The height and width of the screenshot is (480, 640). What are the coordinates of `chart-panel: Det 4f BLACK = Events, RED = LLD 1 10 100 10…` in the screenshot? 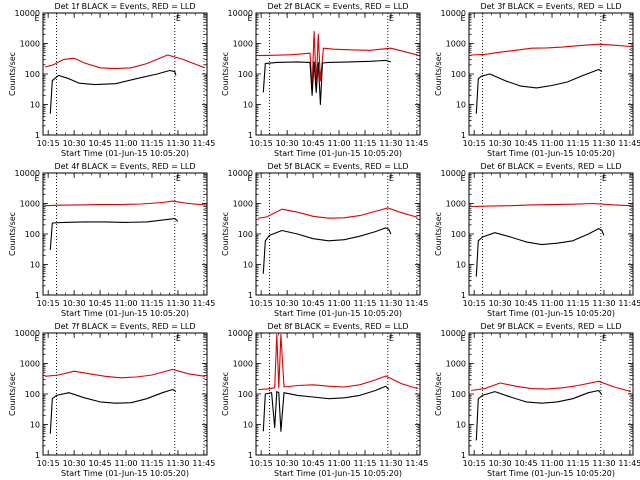 It's located at (111, 240).